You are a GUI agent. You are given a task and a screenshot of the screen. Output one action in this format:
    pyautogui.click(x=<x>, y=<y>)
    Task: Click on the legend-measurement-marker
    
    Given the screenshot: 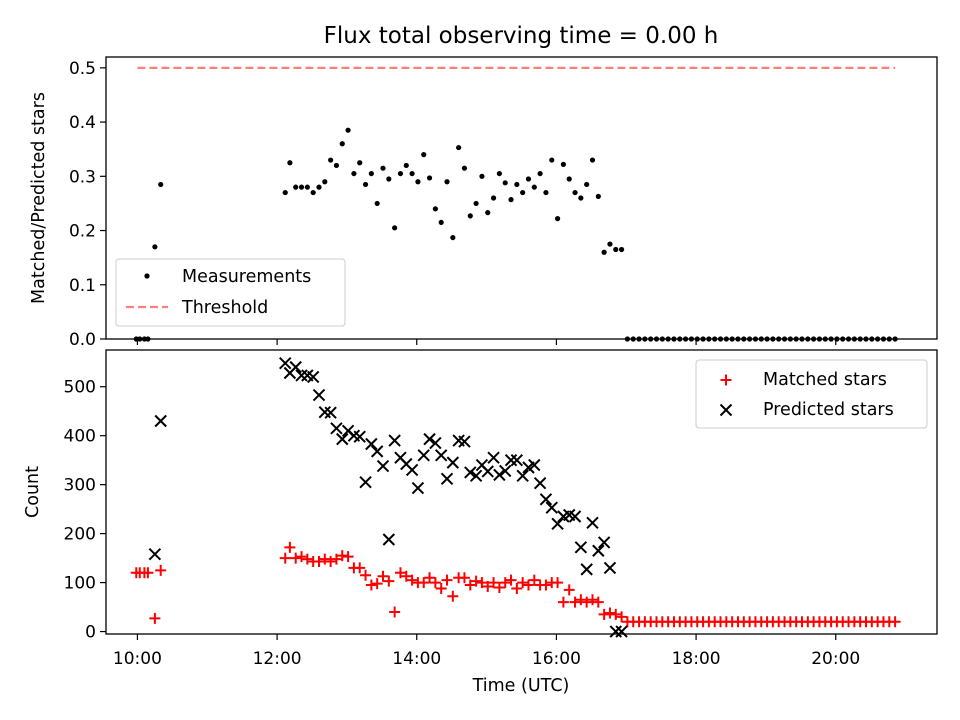 What is the action you would take?
    pyautogui.click(x=147, y=276)
    